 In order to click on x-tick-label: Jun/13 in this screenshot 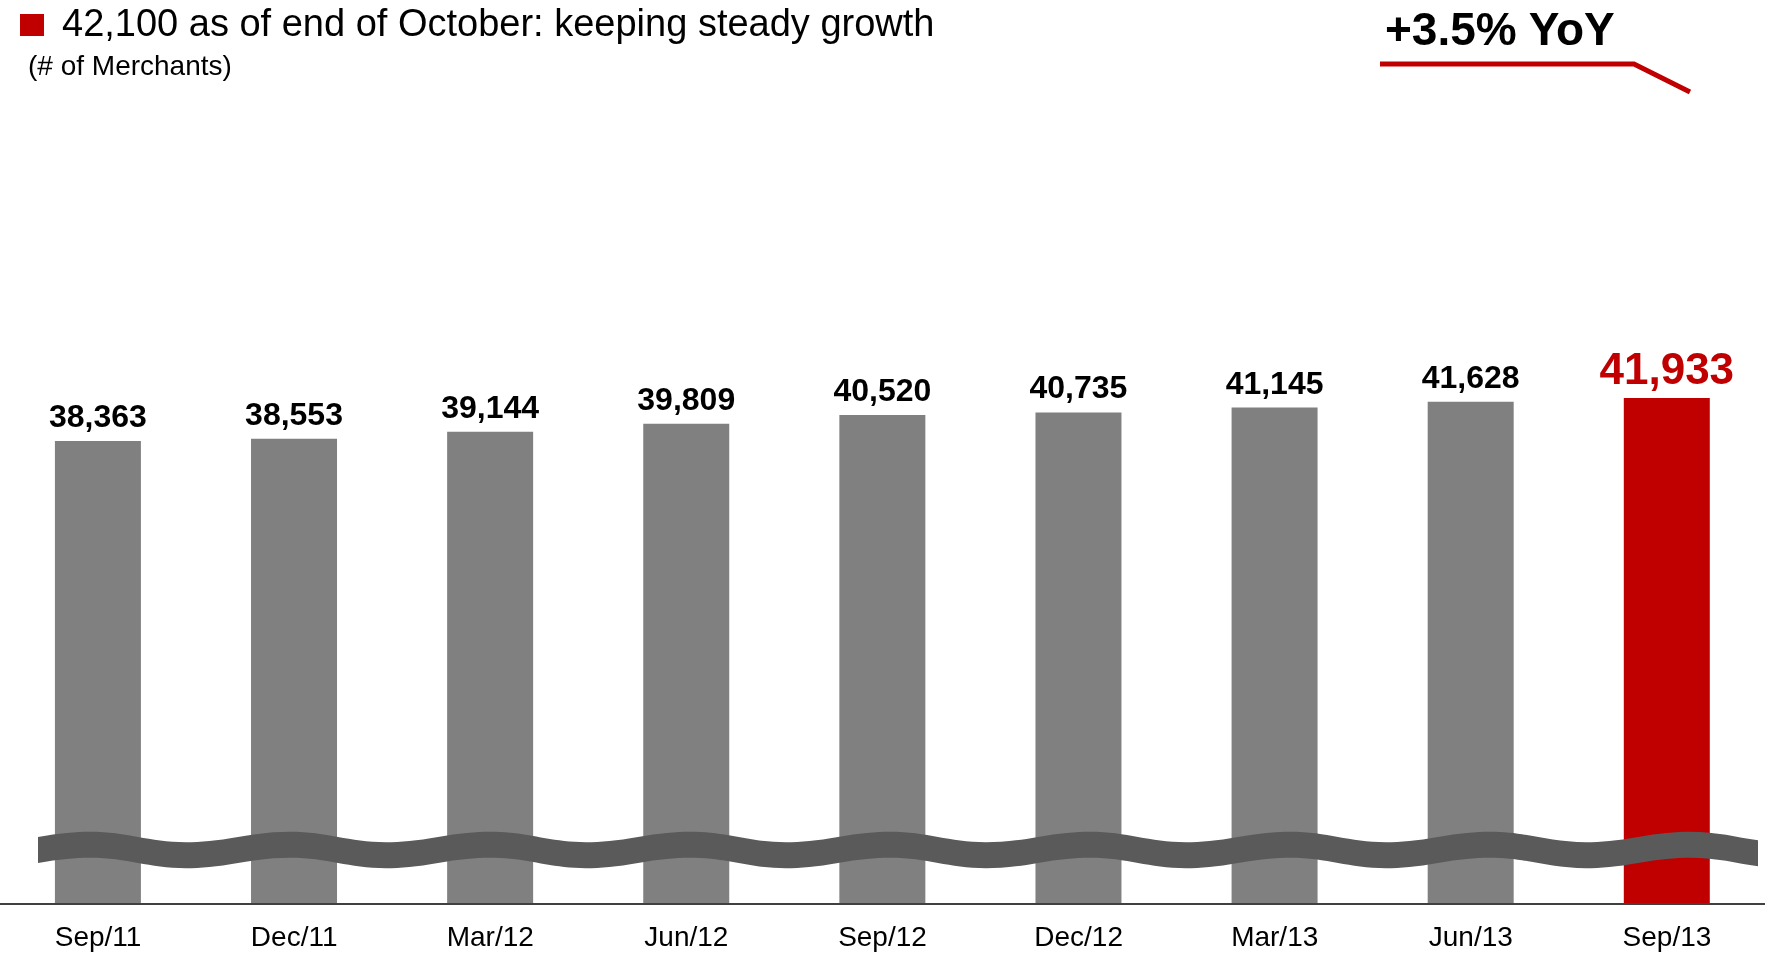, I will do `click(1470, 936)`.